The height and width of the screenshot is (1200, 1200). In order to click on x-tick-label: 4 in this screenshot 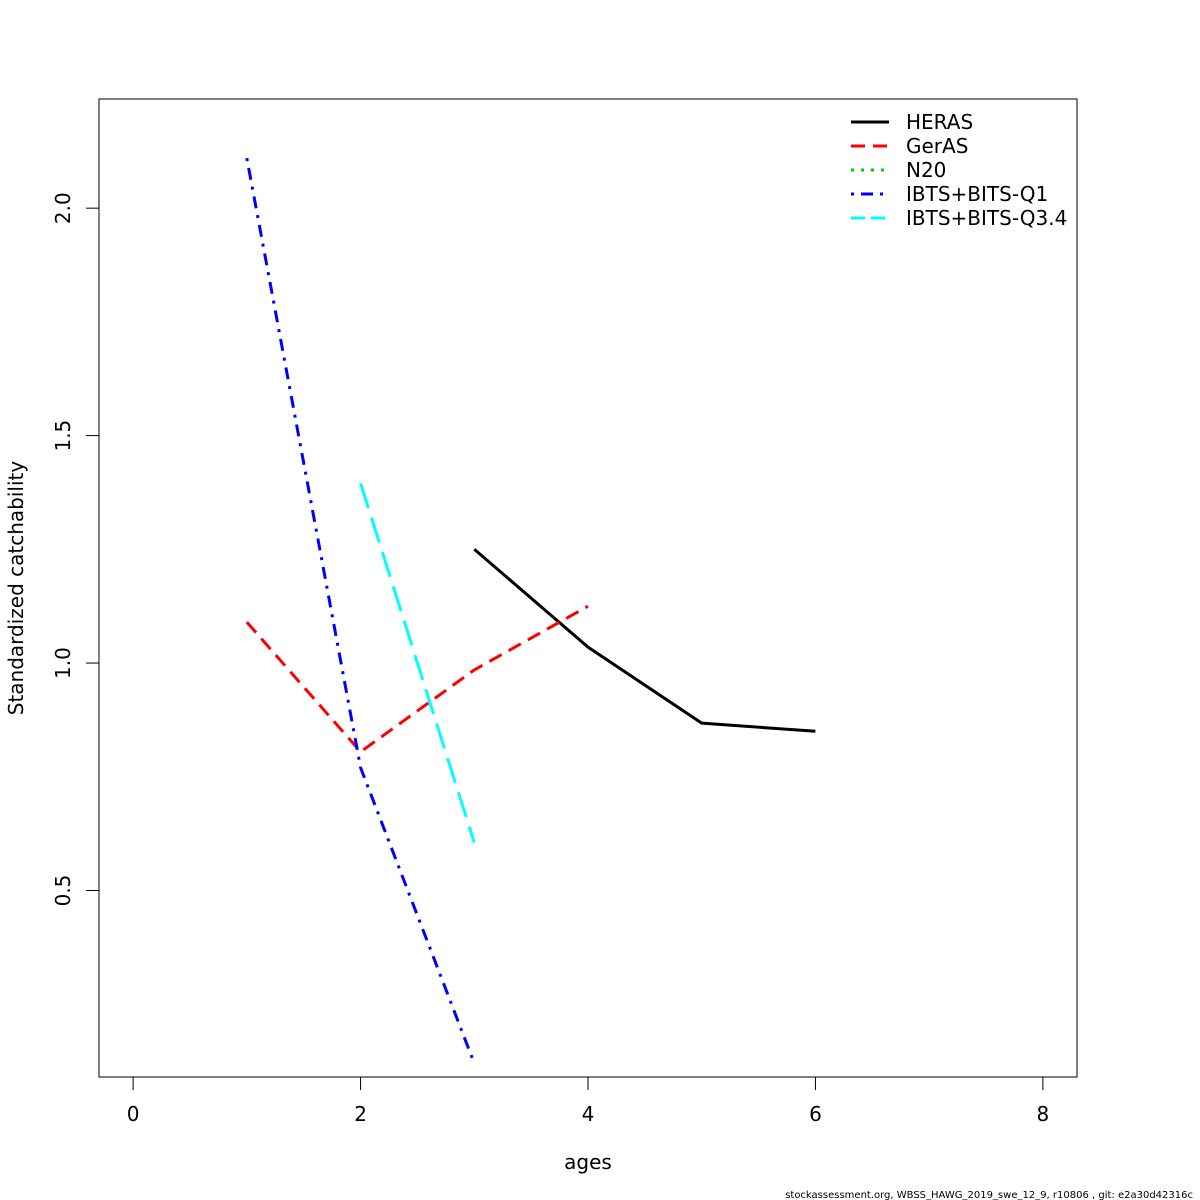, I will do `click(588, 1114)`.